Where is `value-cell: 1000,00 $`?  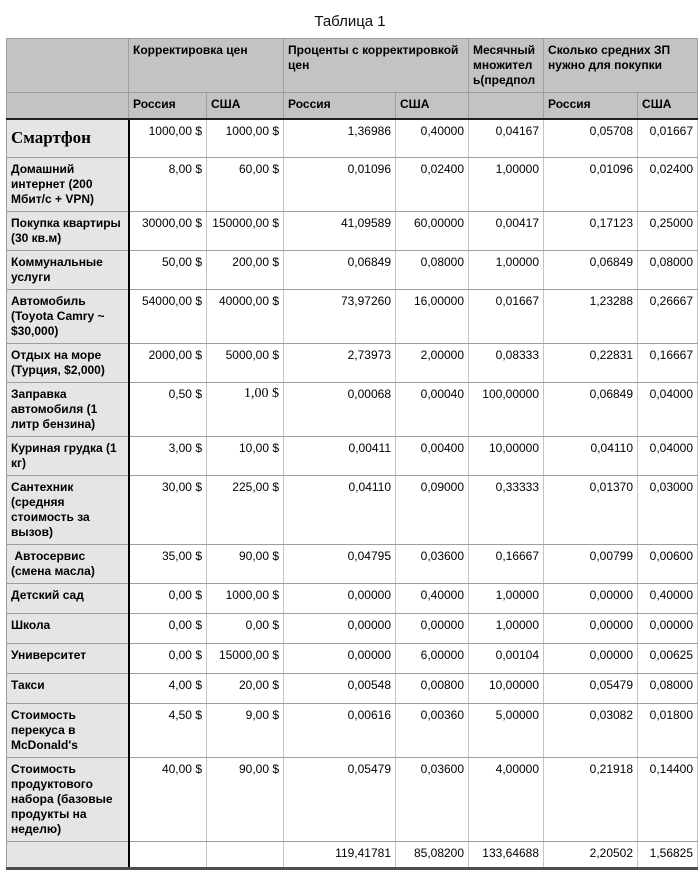 value-cell: 1000,00 $ is located at coordinates (245, 138).